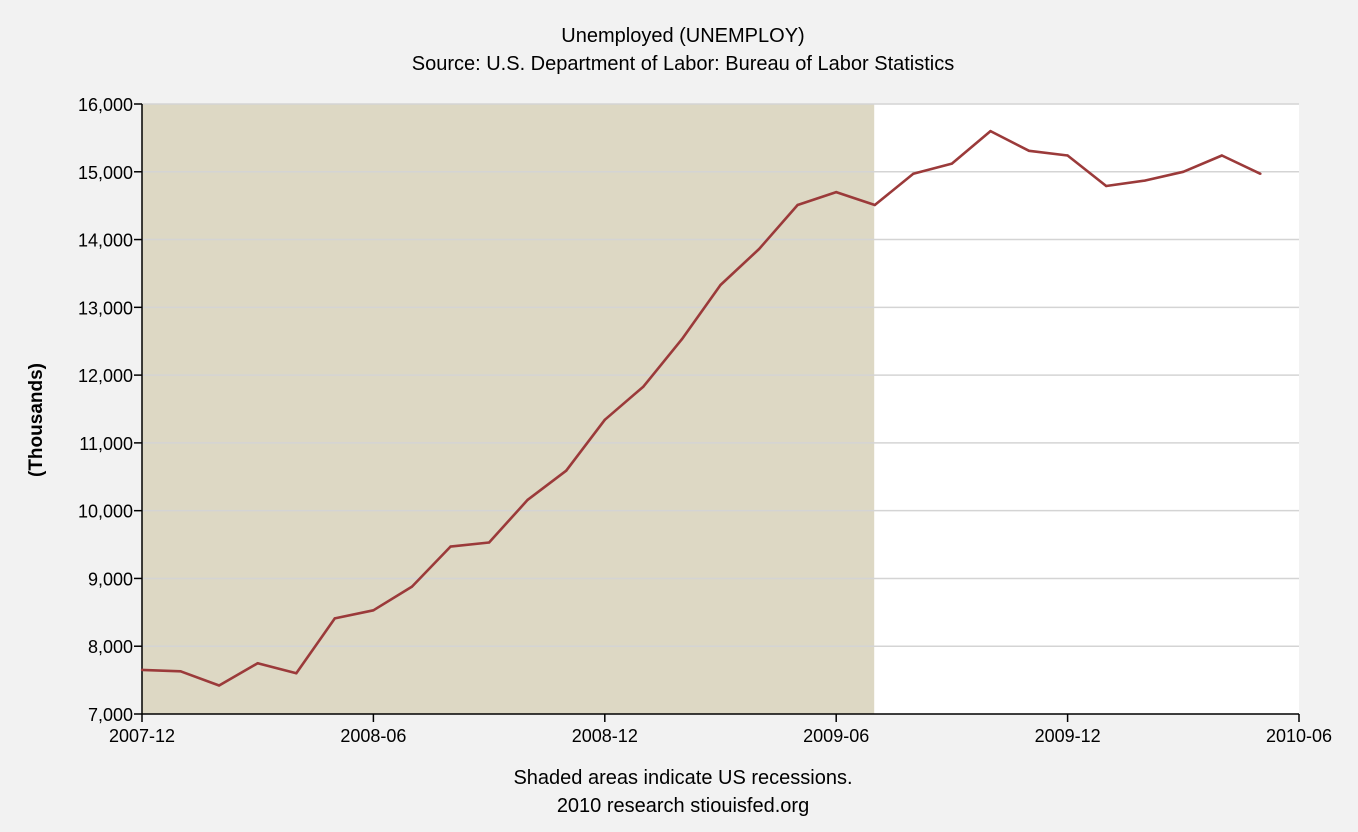 This screenshot has height=832, width=1358. What do you see at coordinates (110, 579) in the screenshot?
I see `y-tick-label: 9,000` at bounding box center [110, 579].